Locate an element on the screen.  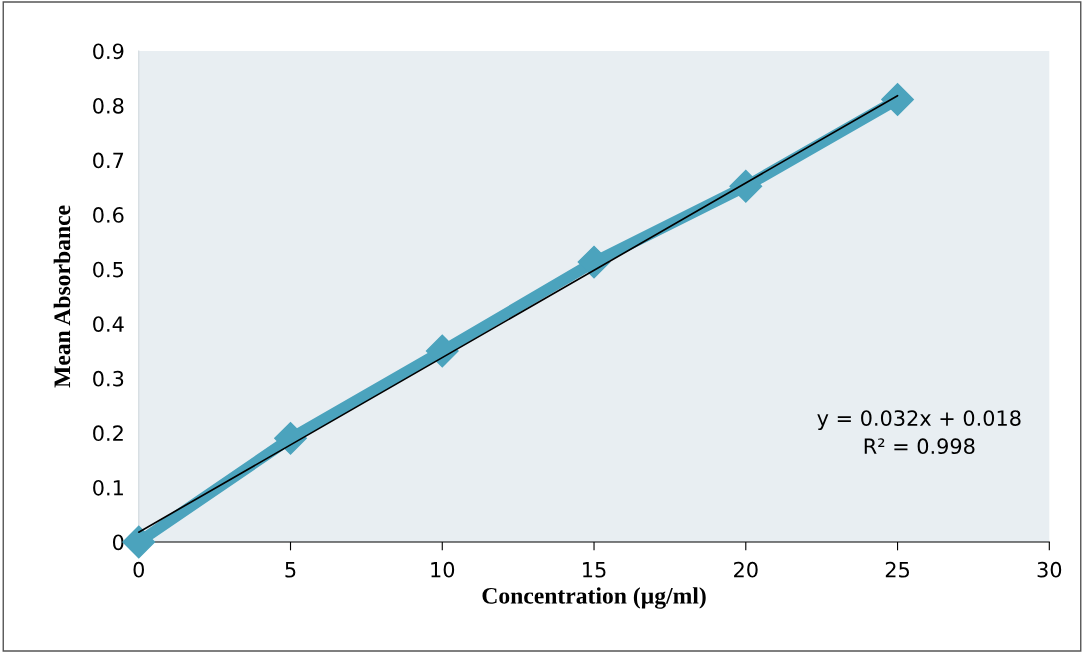
x-tick-label: 5 is located at coordinates (290, 570).